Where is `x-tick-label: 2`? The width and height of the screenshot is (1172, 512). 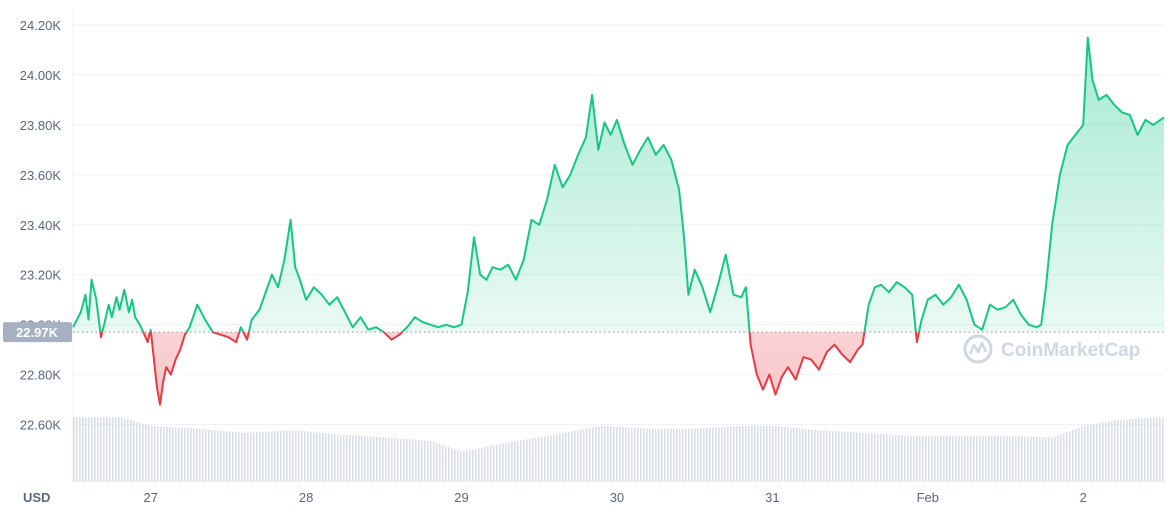 x-tick-label: 2 is located at coordinates (1083, 497).